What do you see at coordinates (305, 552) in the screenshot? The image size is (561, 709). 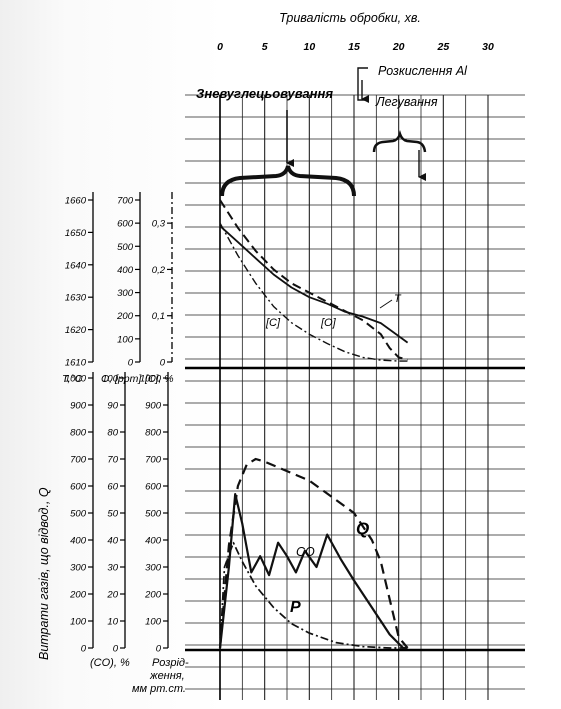 I see `label-CO: CO` at bounding box center [305, 552].